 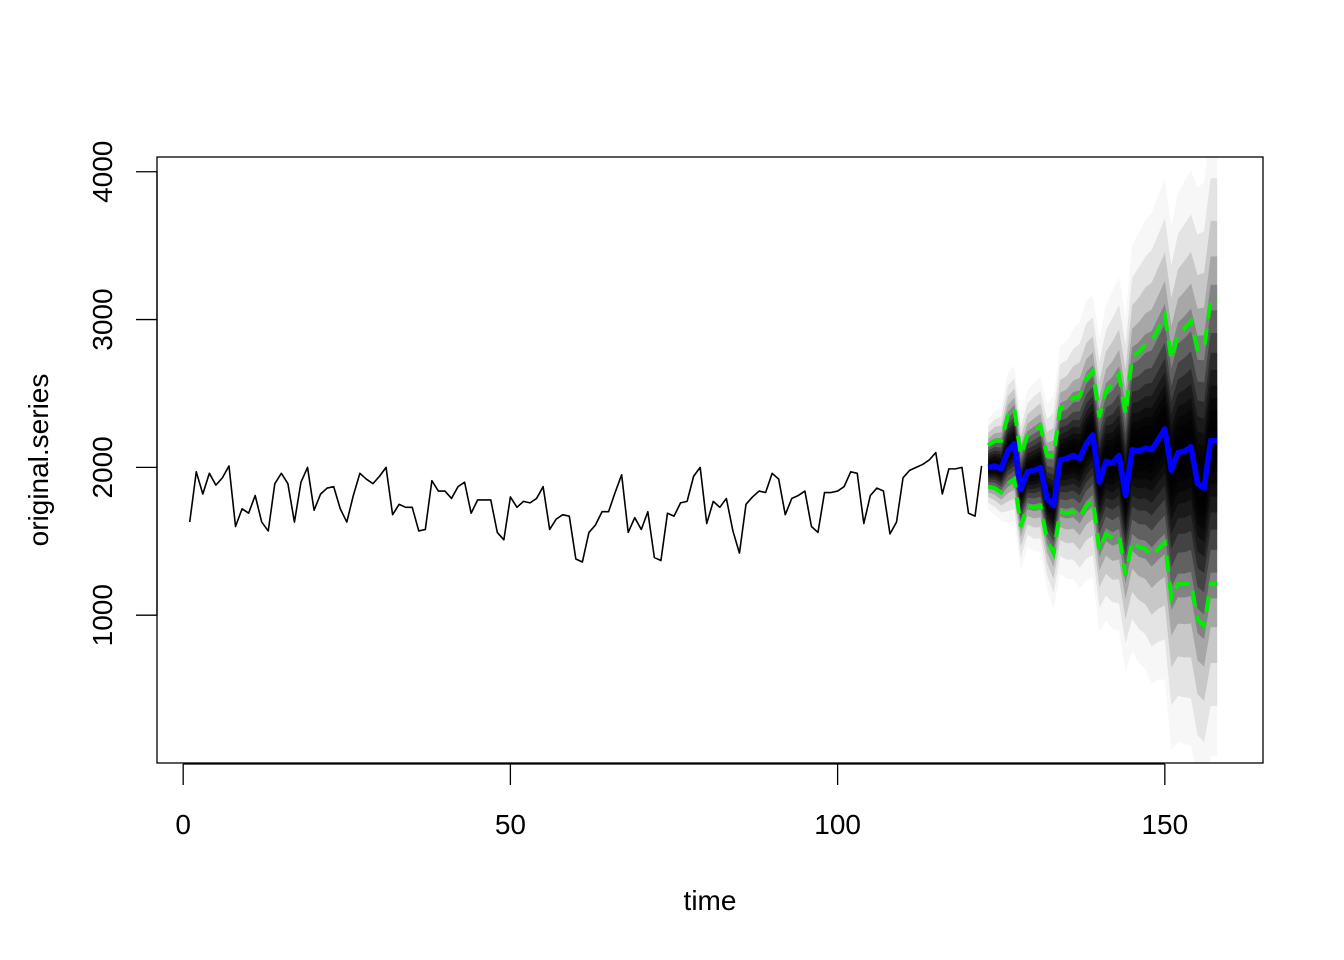 I want to click on observed-series-line, so click(x=585, y=507).